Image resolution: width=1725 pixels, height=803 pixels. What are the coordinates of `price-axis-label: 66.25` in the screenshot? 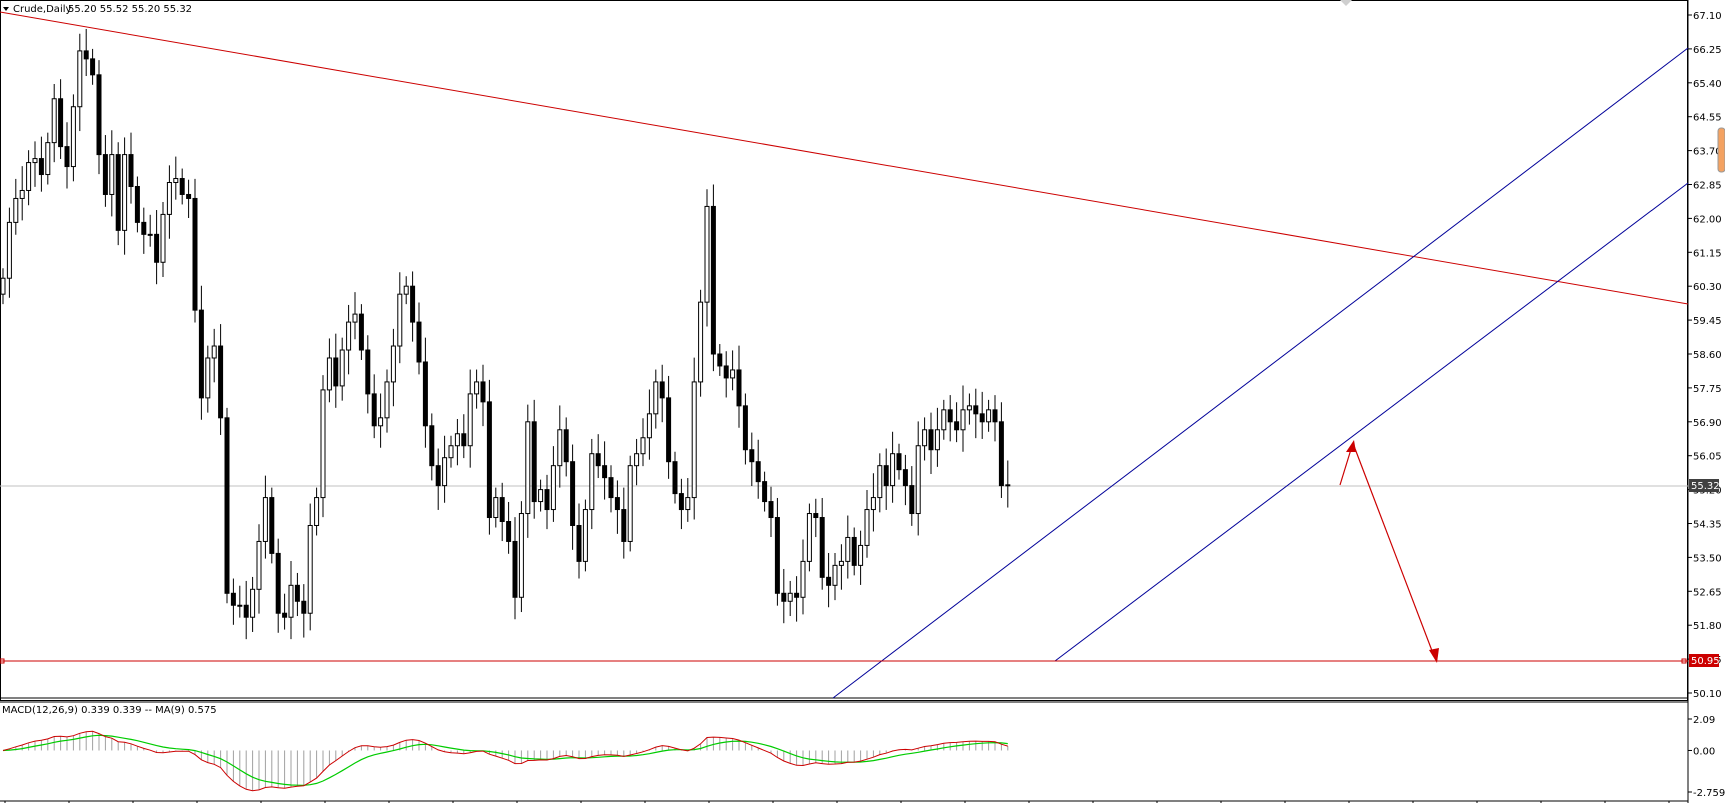 It's located at (1707, 50).